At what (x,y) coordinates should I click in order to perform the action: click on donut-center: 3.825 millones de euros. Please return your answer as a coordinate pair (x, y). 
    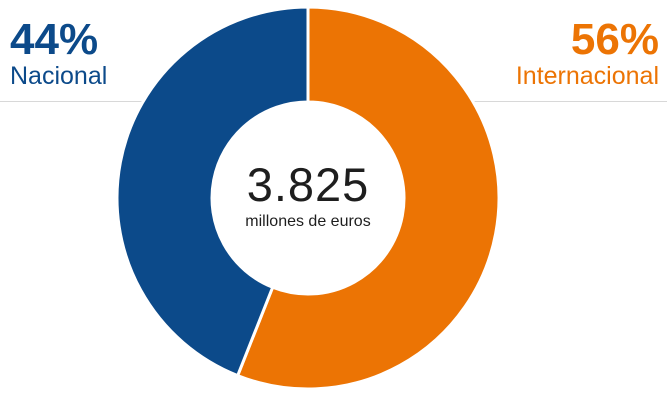
    Looking at the image, I should click on (308, 196).